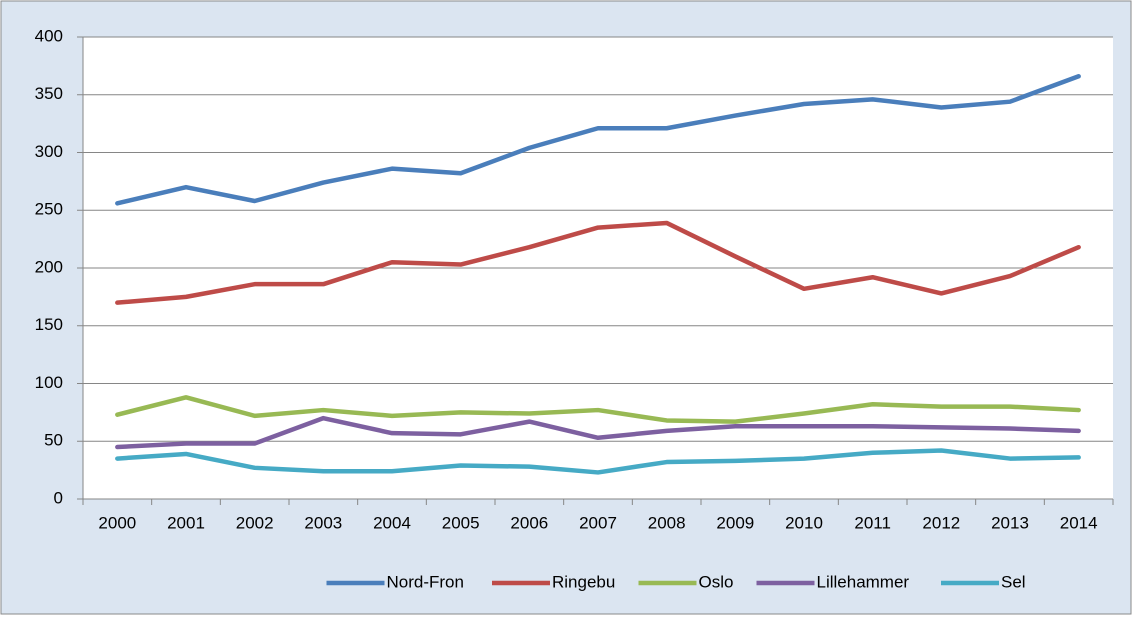 The width and height of the screenshot is (1132, 620). I want to click on x-tick-label: 2001, so click(186, 522).